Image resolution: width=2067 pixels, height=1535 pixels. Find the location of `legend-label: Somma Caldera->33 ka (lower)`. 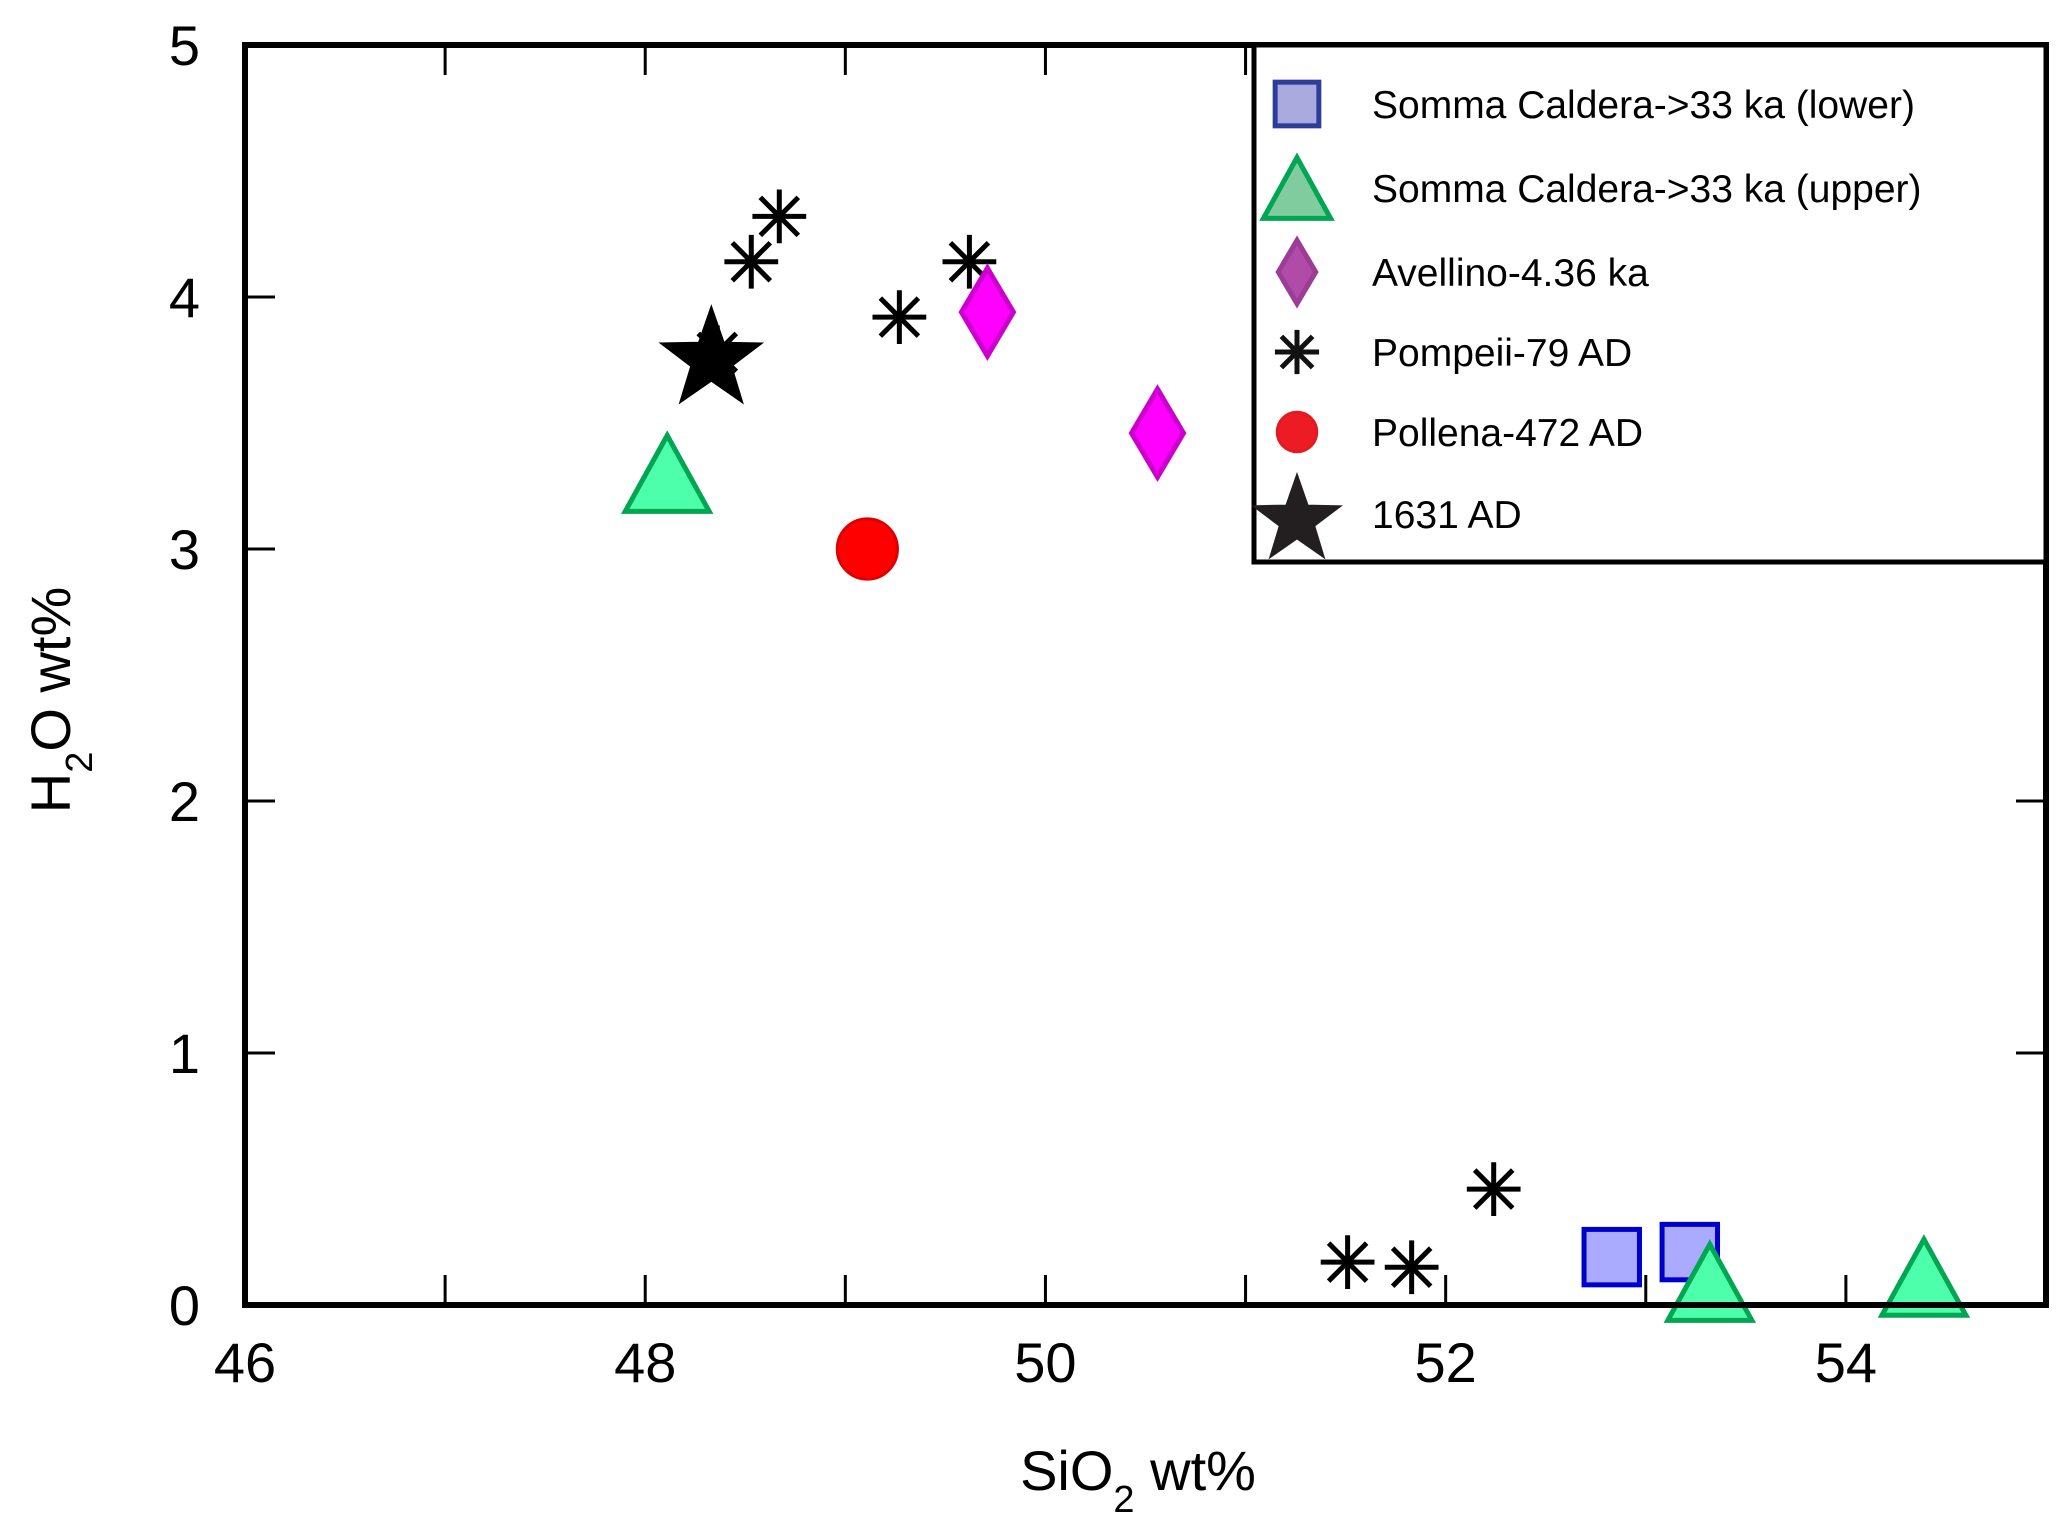

legend-label: Somma Caldera->33 ka (lower) is located at coordinates (1643, 105).